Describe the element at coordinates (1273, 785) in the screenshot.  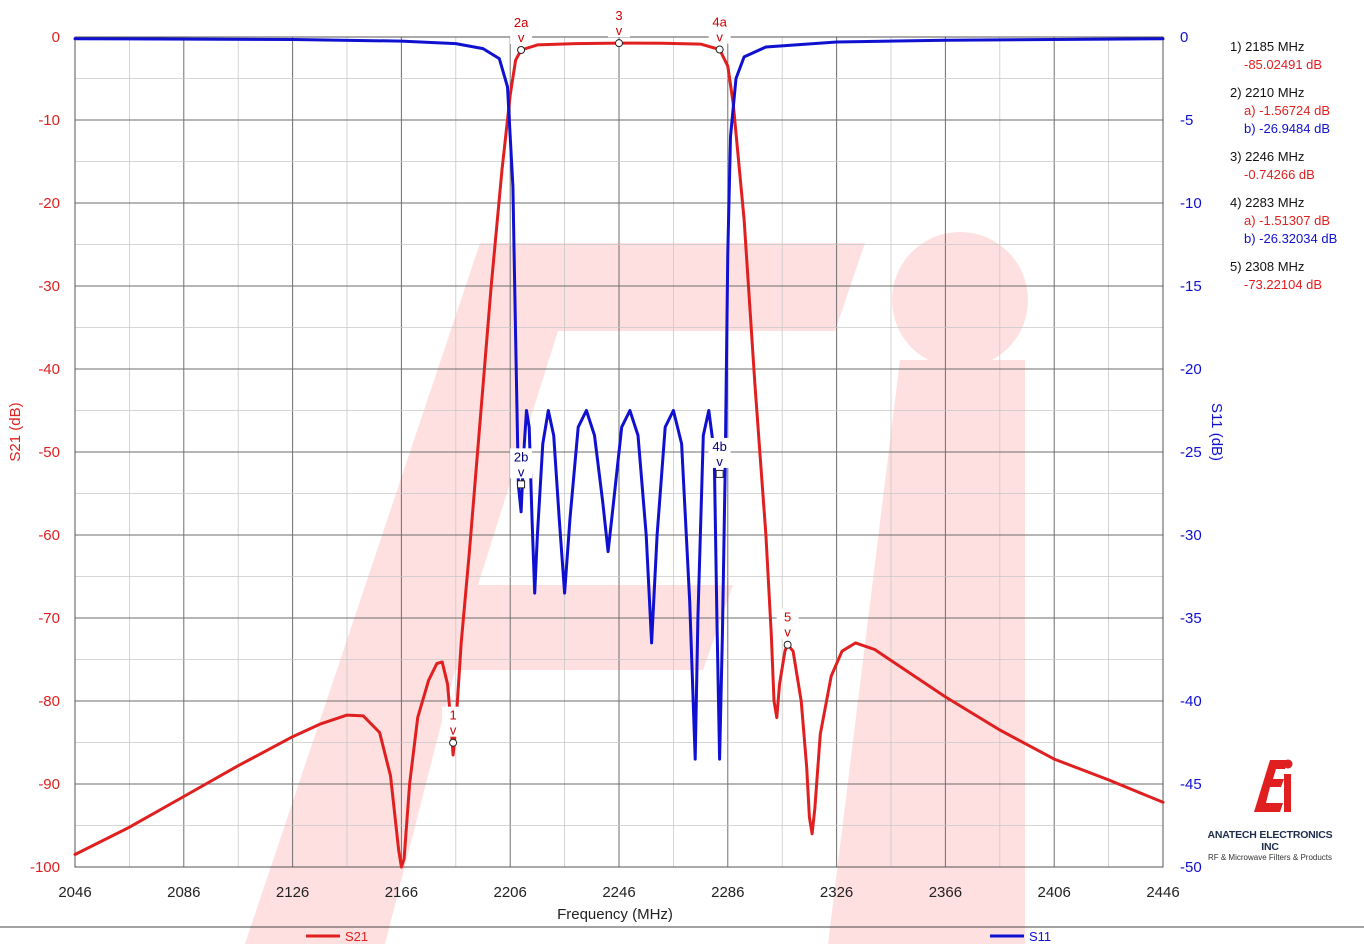
I see `anatech-ei-logo-icon` at that location.